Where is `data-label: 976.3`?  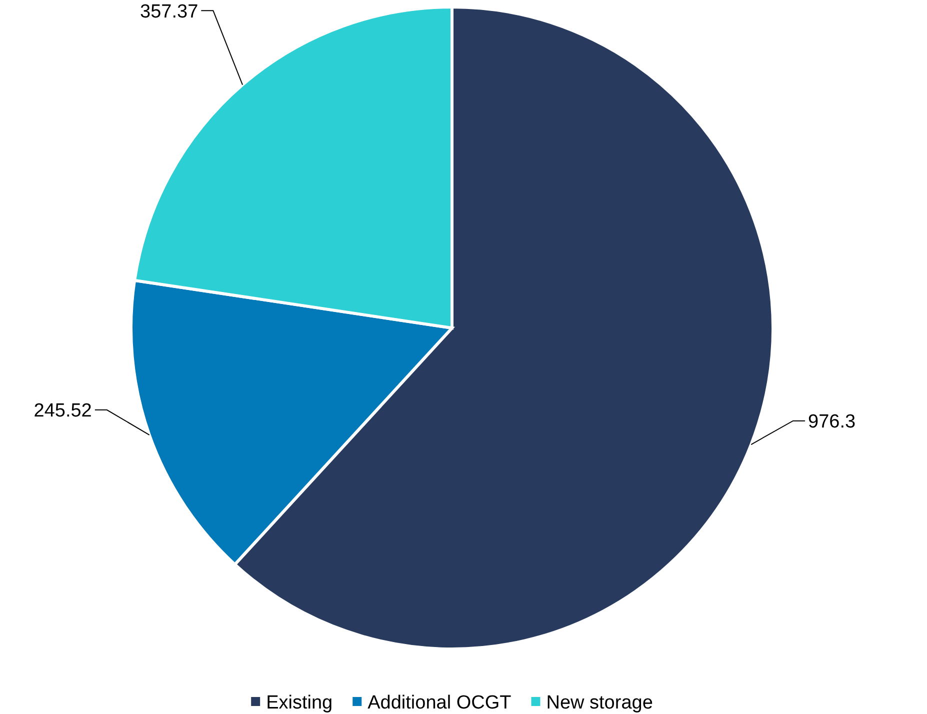
data-label: 976.3 is located at coordinates (832, 421).